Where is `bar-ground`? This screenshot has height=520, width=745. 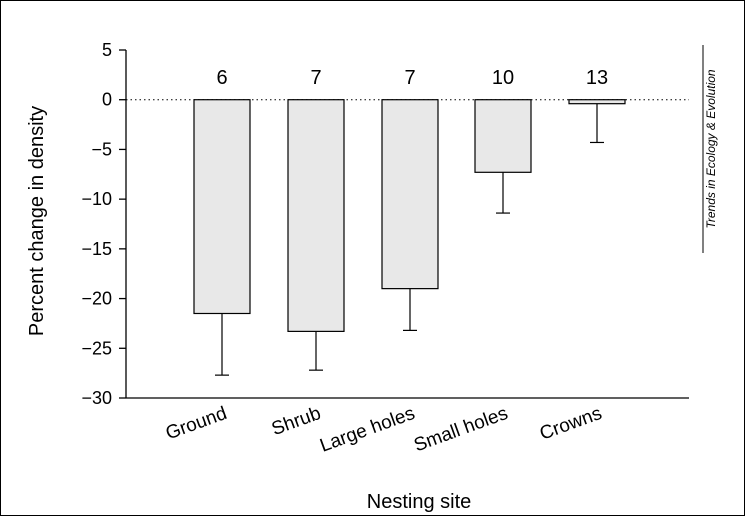 bar-ground is located at coordinates (222, 207).